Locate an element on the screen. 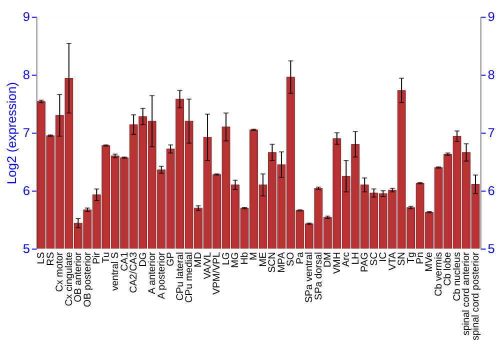  x-tick-label: VMH is located at coordinates (337, 263).